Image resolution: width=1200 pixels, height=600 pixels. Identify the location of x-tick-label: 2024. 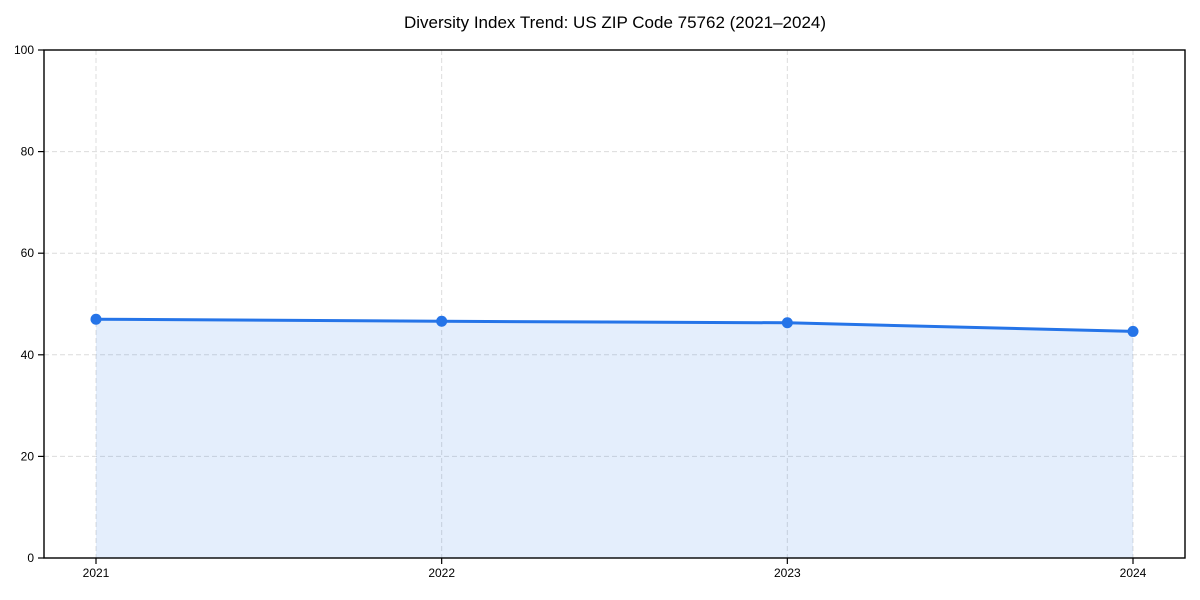
(1133, 573).